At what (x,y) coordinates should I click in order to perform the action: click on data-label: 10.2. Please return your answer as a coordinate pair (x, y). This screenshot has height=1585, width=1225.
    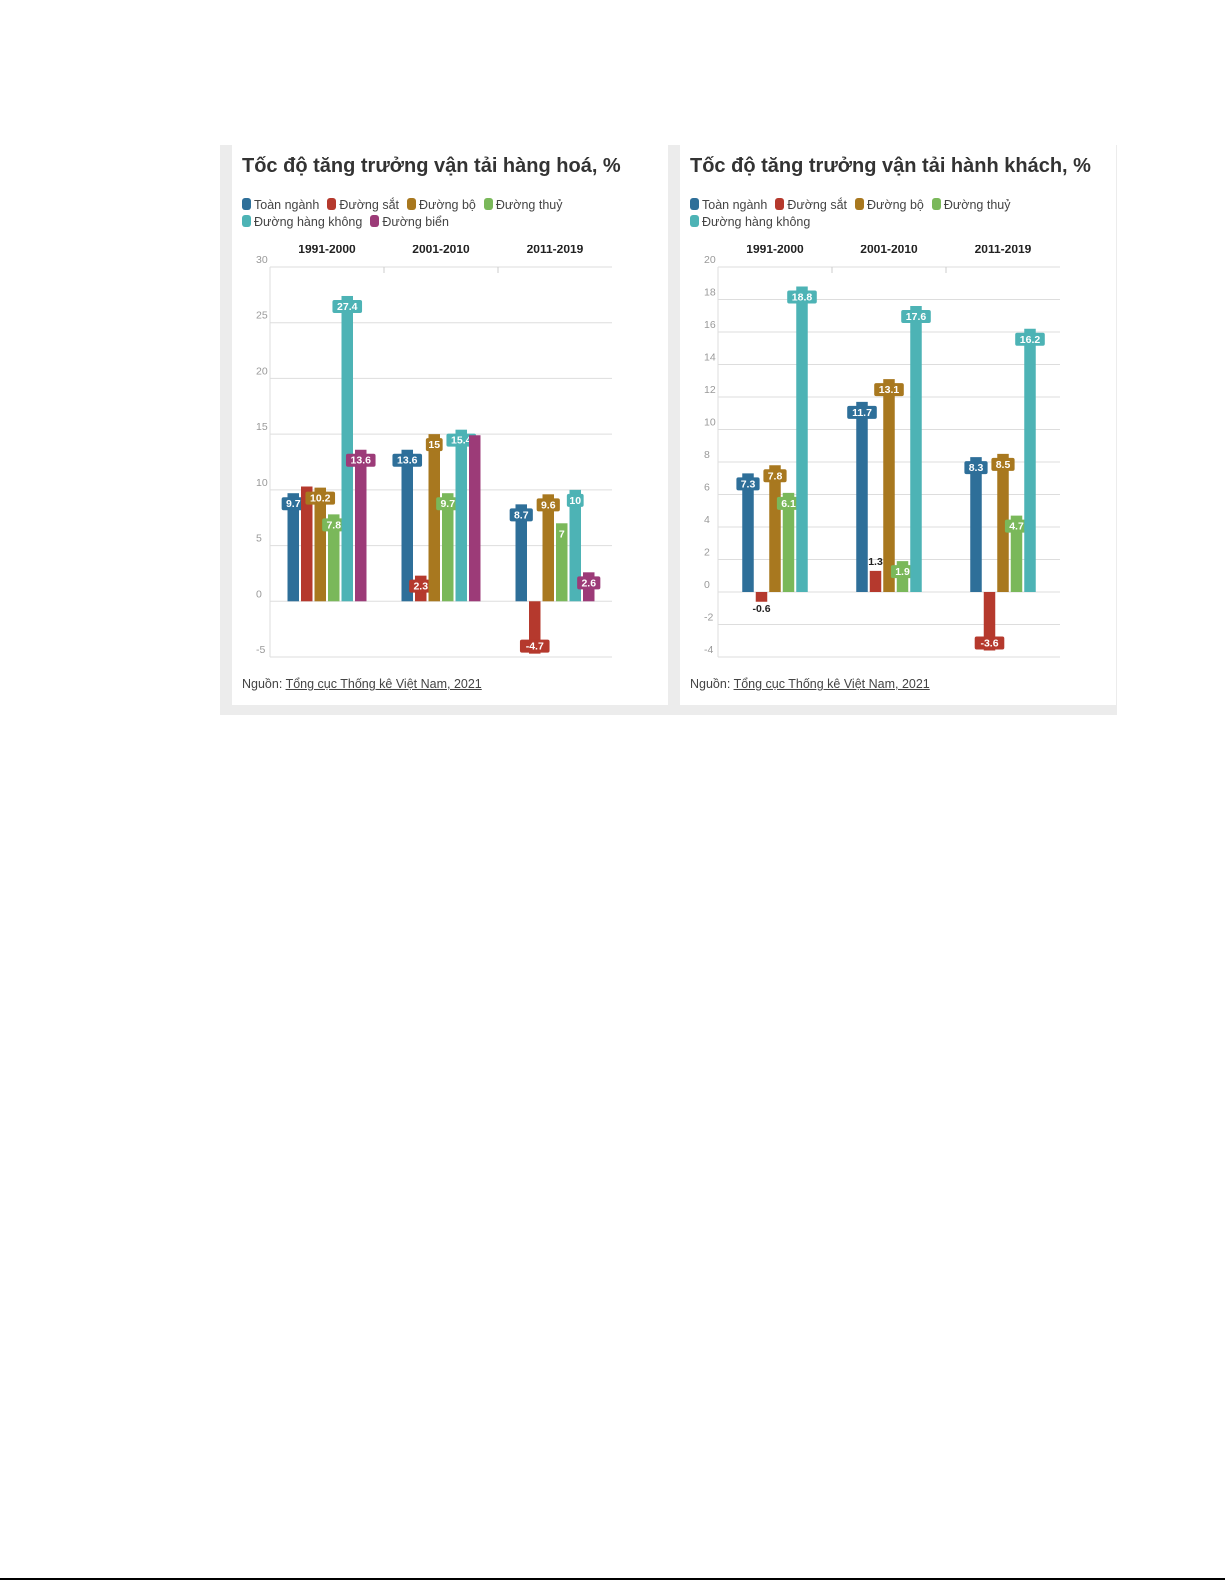
    Looking at the image, I should click on (320, 499).